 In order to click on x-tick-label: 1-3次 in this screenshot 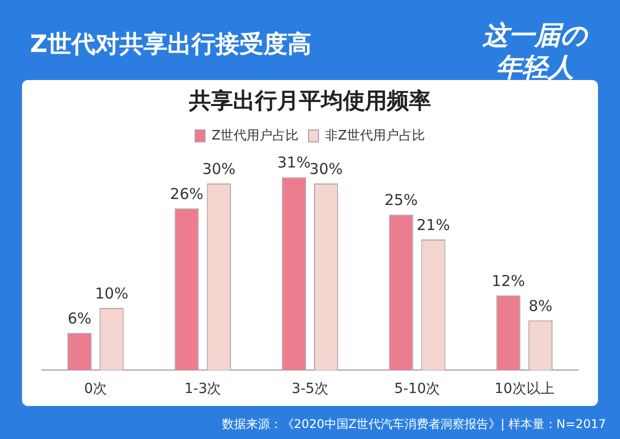, I will do `click(203, 389)`.